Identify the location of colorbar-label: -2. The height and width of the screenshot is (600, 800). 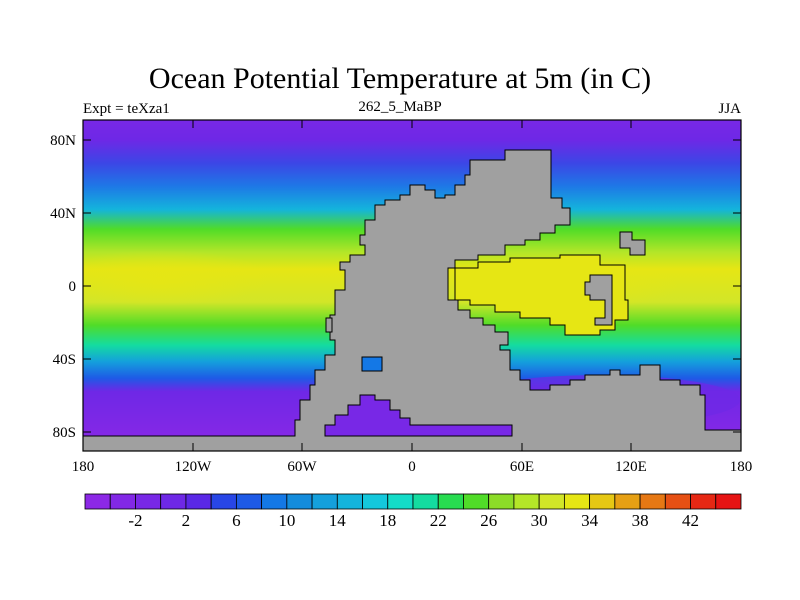
(135, 520).